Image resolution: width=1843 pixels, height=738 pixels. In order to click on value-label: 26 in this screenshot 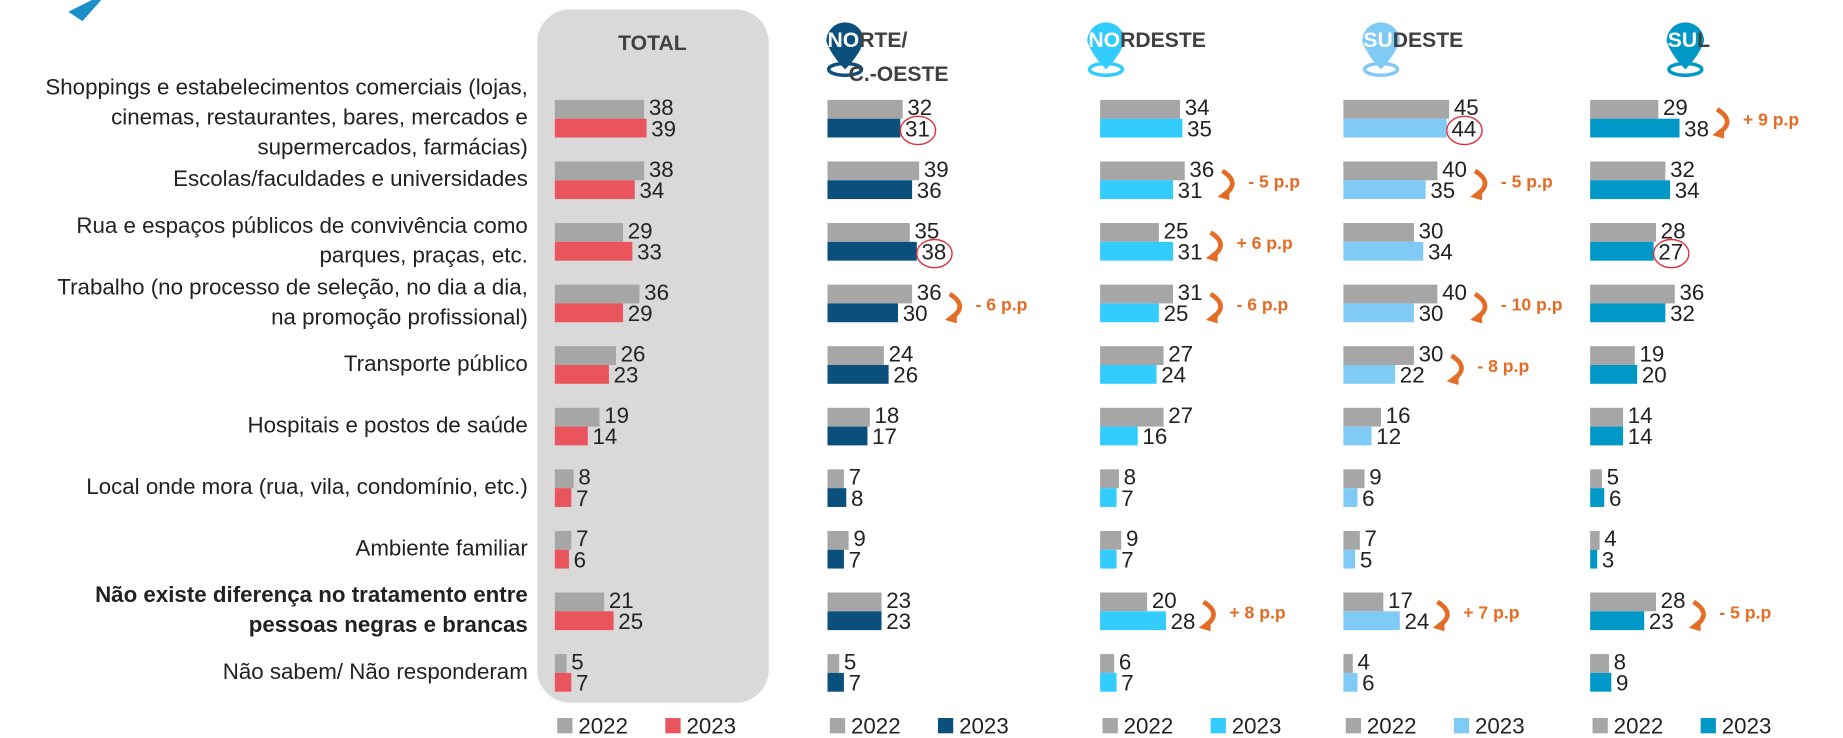, I will do `click(905, 375)`.